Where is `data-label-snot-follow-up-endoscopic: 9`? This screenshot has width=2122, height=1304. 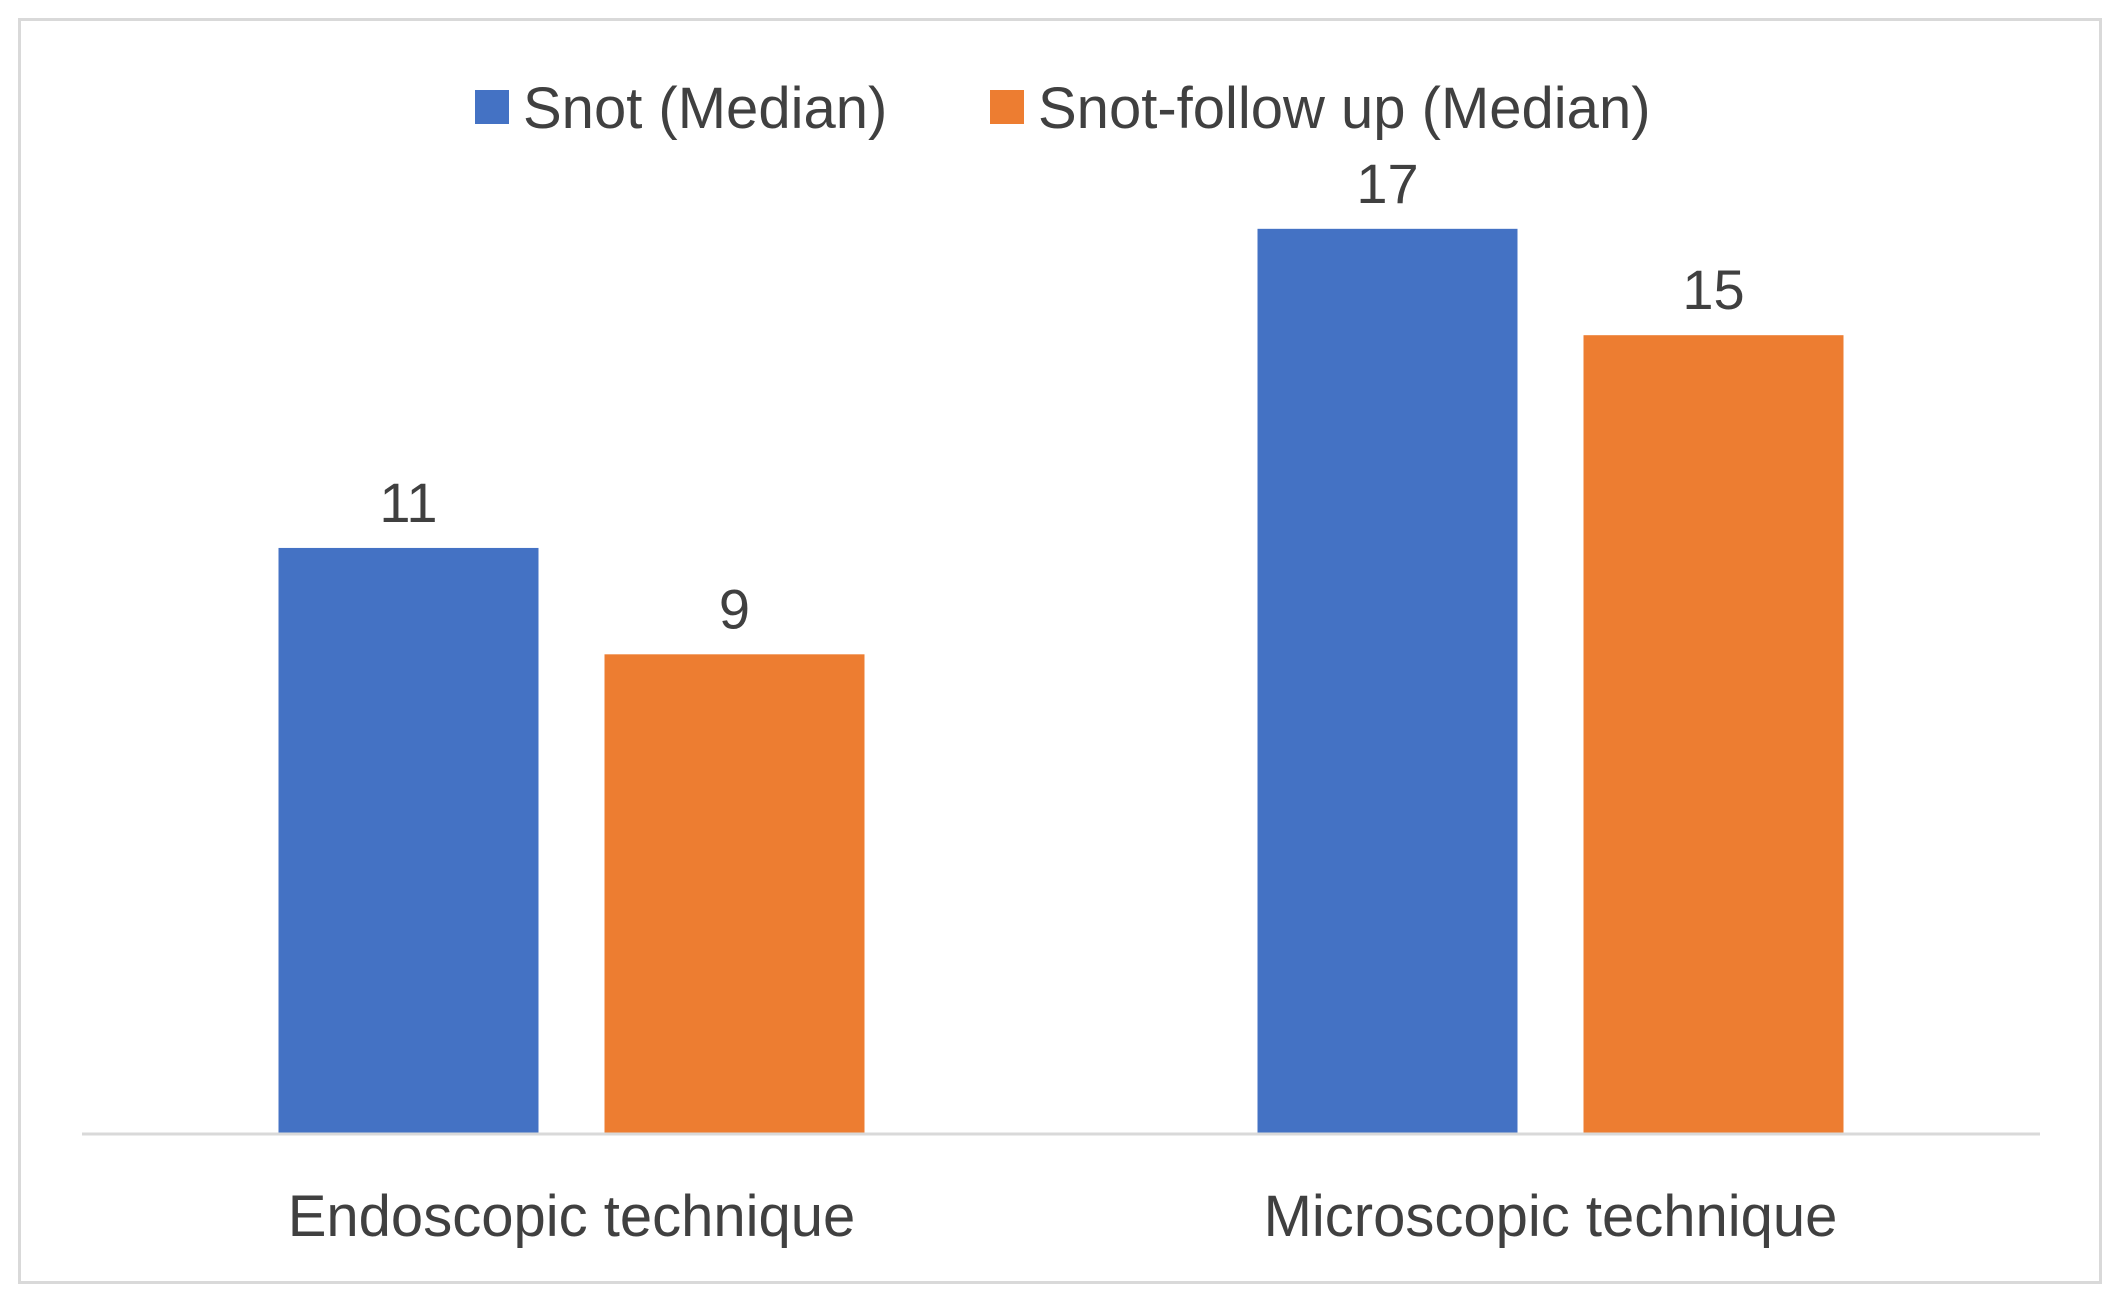 data-label-snot-follow-up-endoscopic: 9 is located at coordinates (734, 608).